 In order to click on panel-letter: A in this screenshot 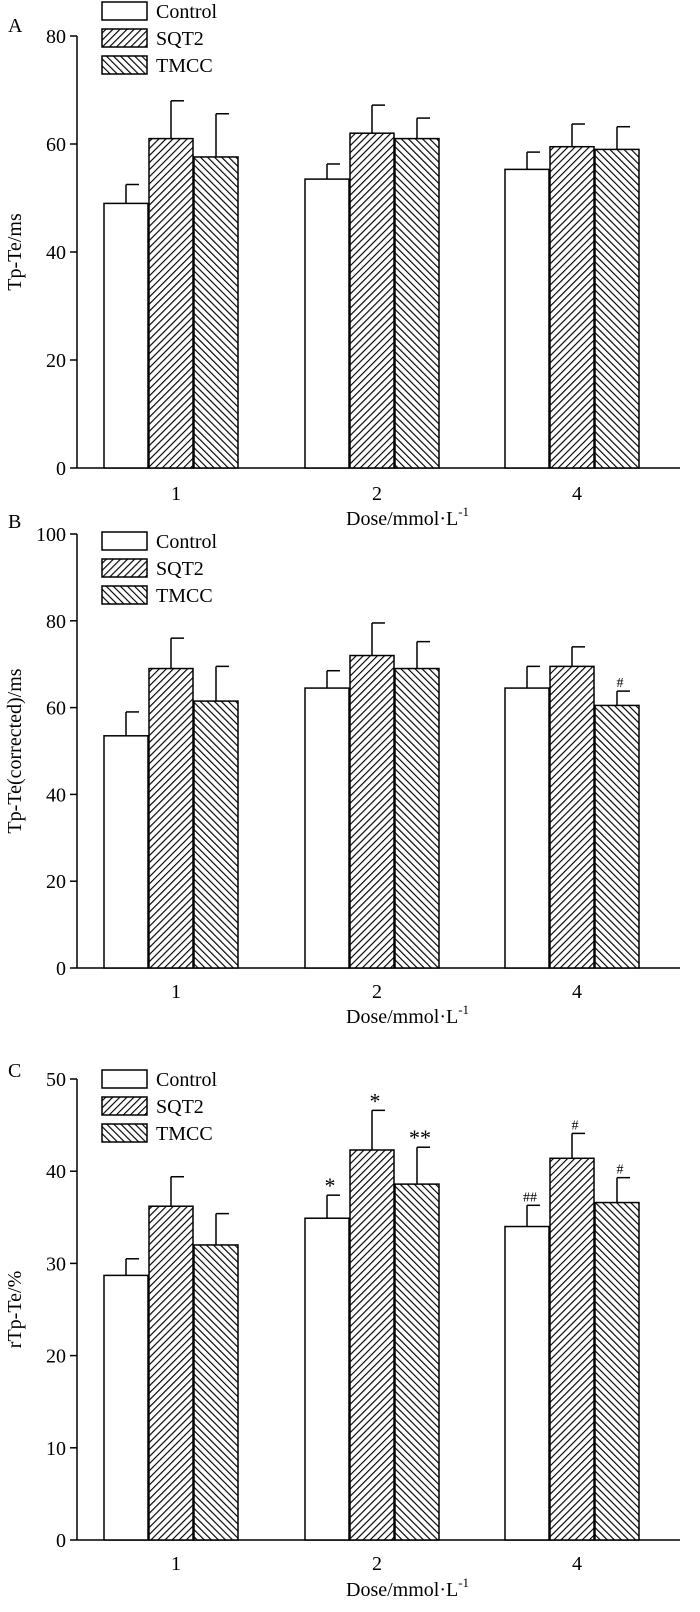, I will do `click(15, 26)`.